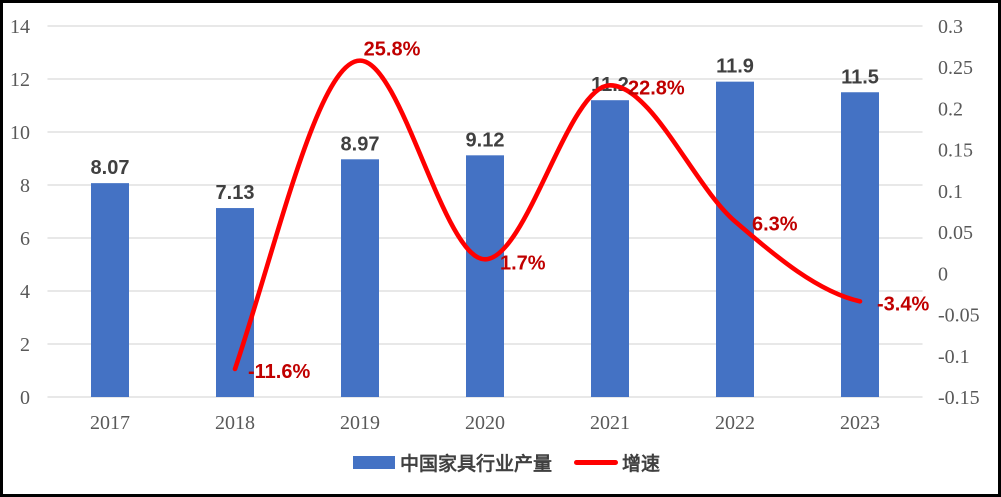 The image size is (1001, 497). What do you see at coordinates (485, 140) in the screenshot?
I see `bar-value-label: 9.12` at bounding box center [485, 140].